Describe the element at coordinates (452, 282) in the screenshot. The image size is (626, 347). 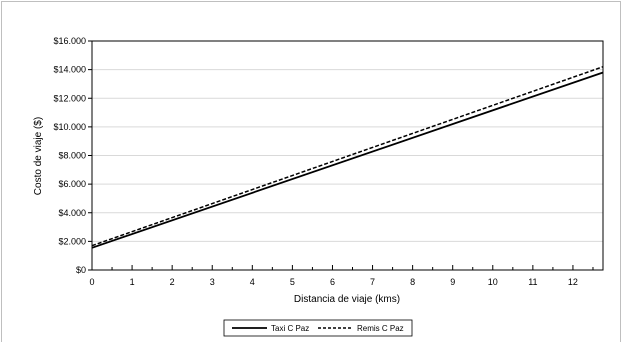
I see `x-tick-label: 9` at that location.